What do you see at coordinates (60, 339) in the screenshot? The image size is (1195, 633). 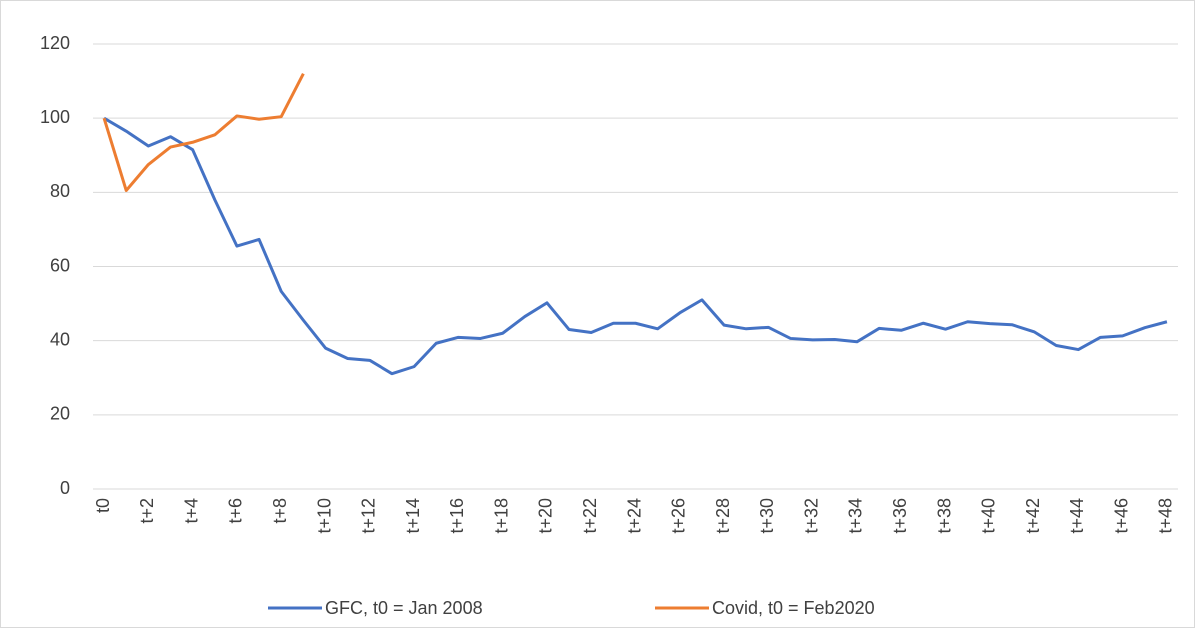 I see `y-tick-label: 40` at bounding box center [60, 339].